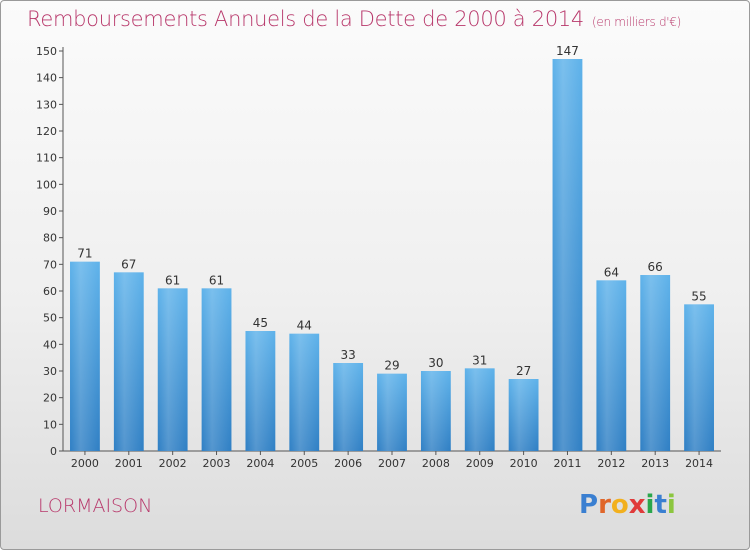 The width and height of the screenshot is (750, 550). Describe the element at coordinates (46, 184) in the screenshot. I see `y-tick-label: 100` at that location.